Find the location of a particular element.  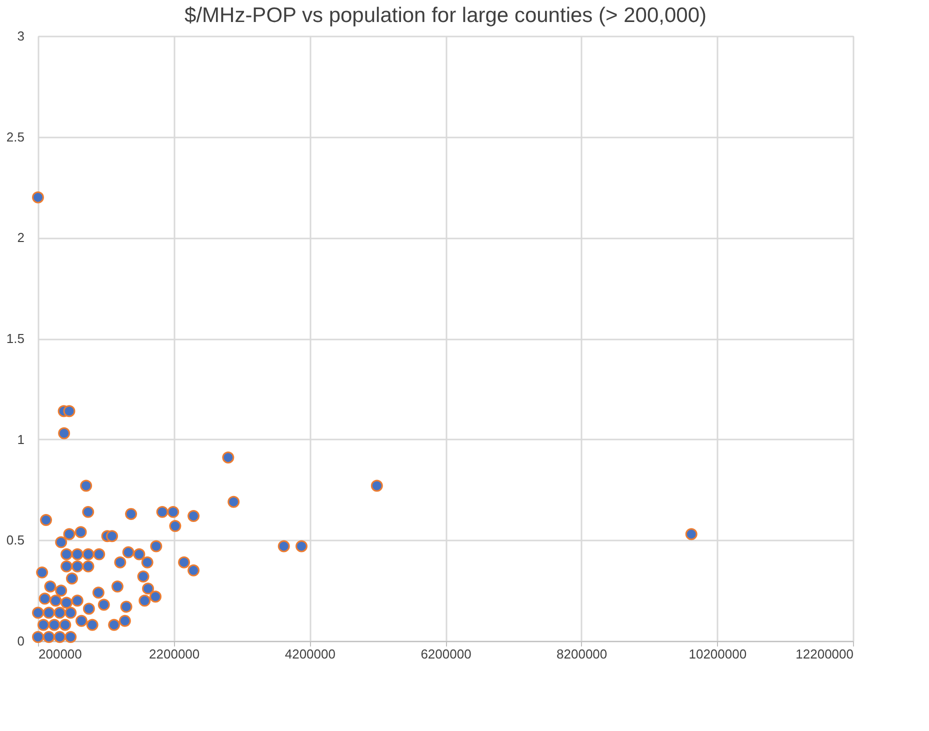

y-tick-label: 0.5 is located at coordinates (15, 540).